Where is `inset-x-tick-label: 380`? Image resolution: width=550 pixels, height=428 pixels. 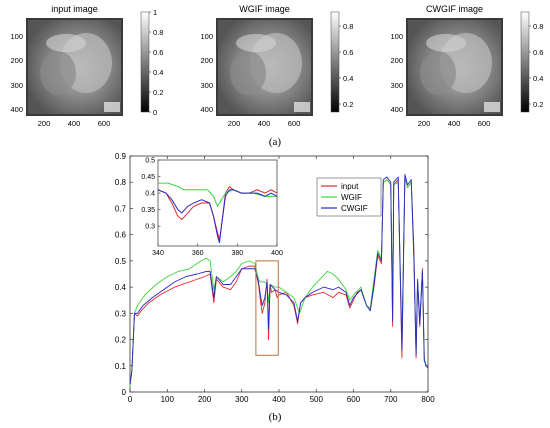
inset-x-tick-label: 380 is located at coordinates (237, 253).